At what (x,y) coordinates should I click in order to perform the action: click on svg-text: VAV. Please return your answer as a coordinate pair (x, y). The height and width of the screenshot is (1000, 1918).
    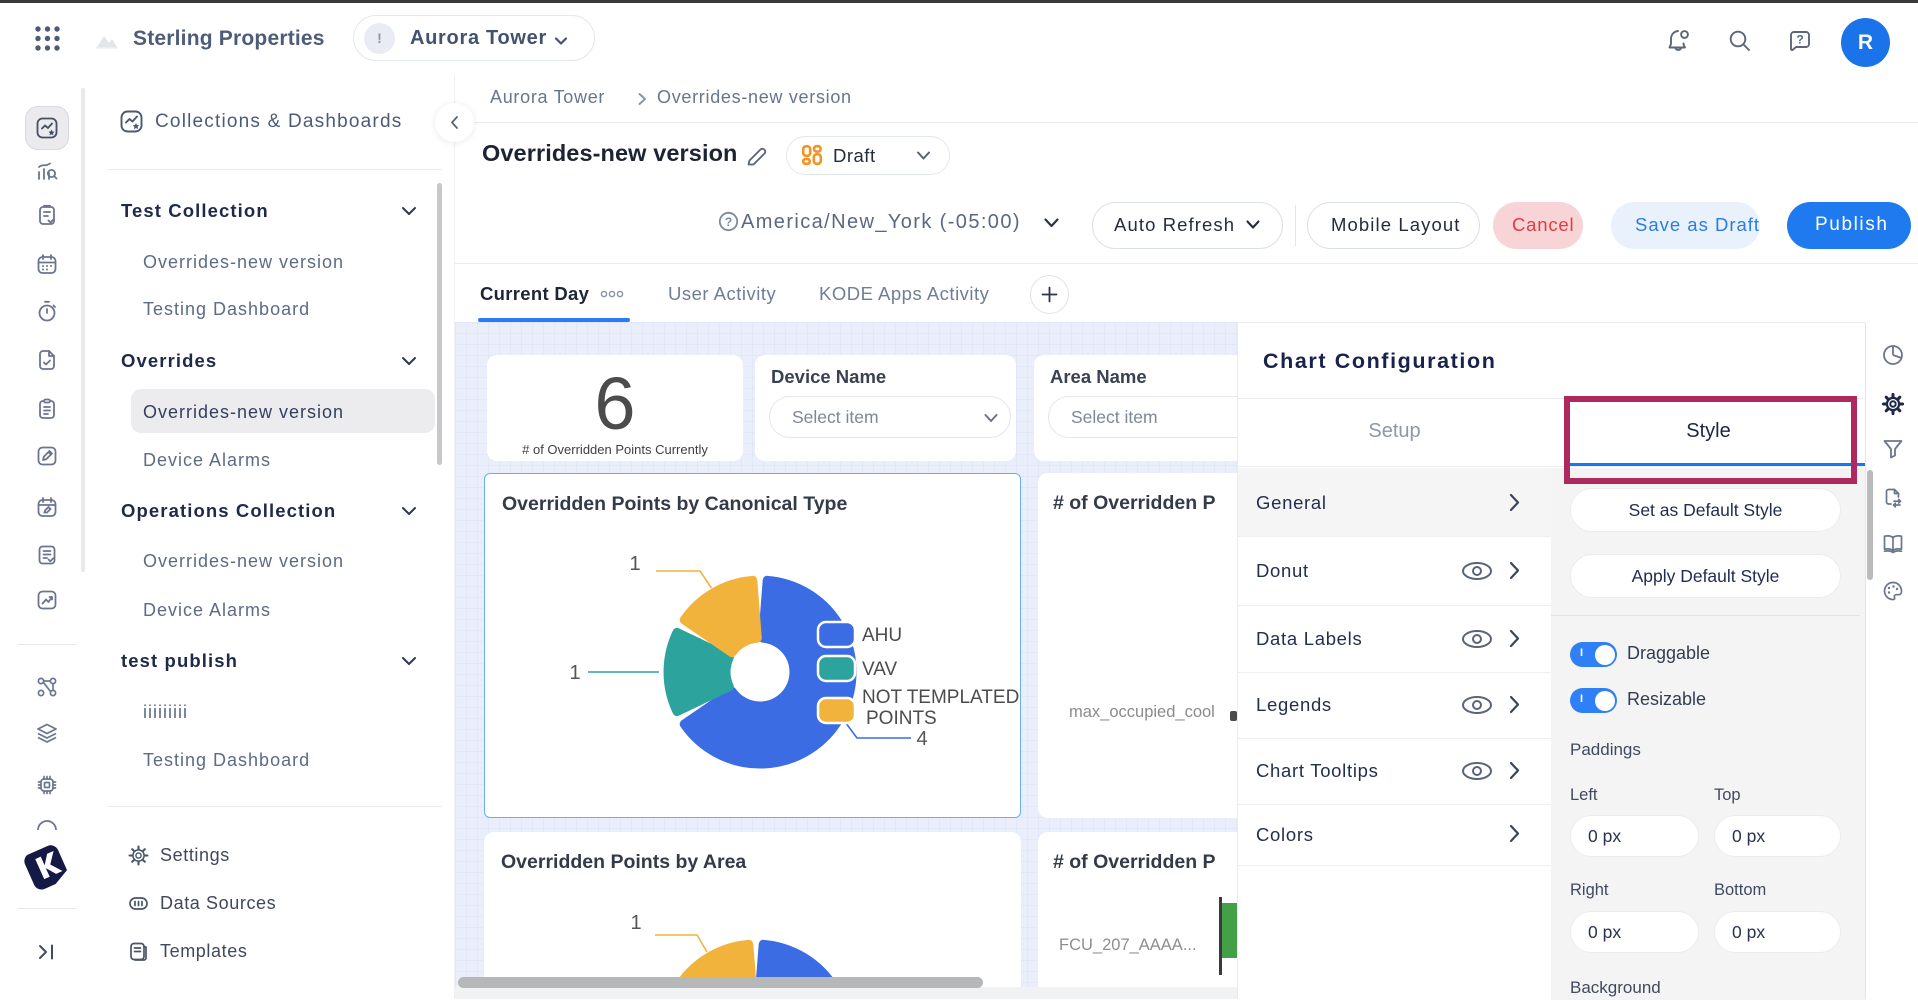
    Looking at the image, I should click on (880, 669).